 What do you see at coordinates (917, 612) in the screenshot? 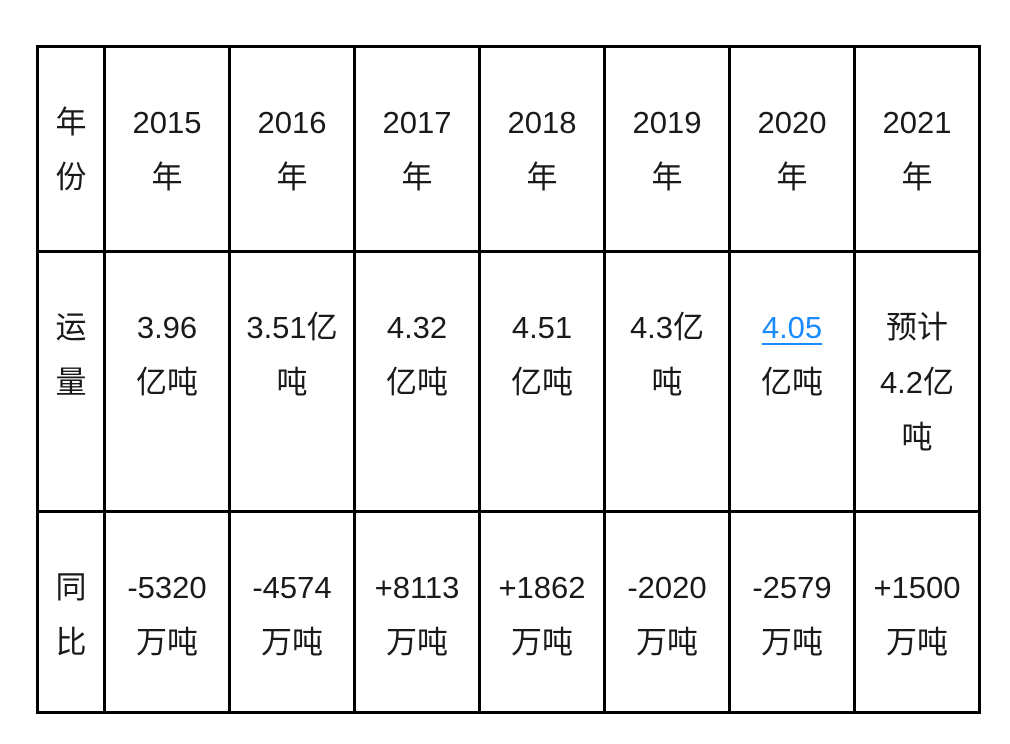
I see `yoy-cell-2021: +1500 万吨` at bounding box center [917, 612].